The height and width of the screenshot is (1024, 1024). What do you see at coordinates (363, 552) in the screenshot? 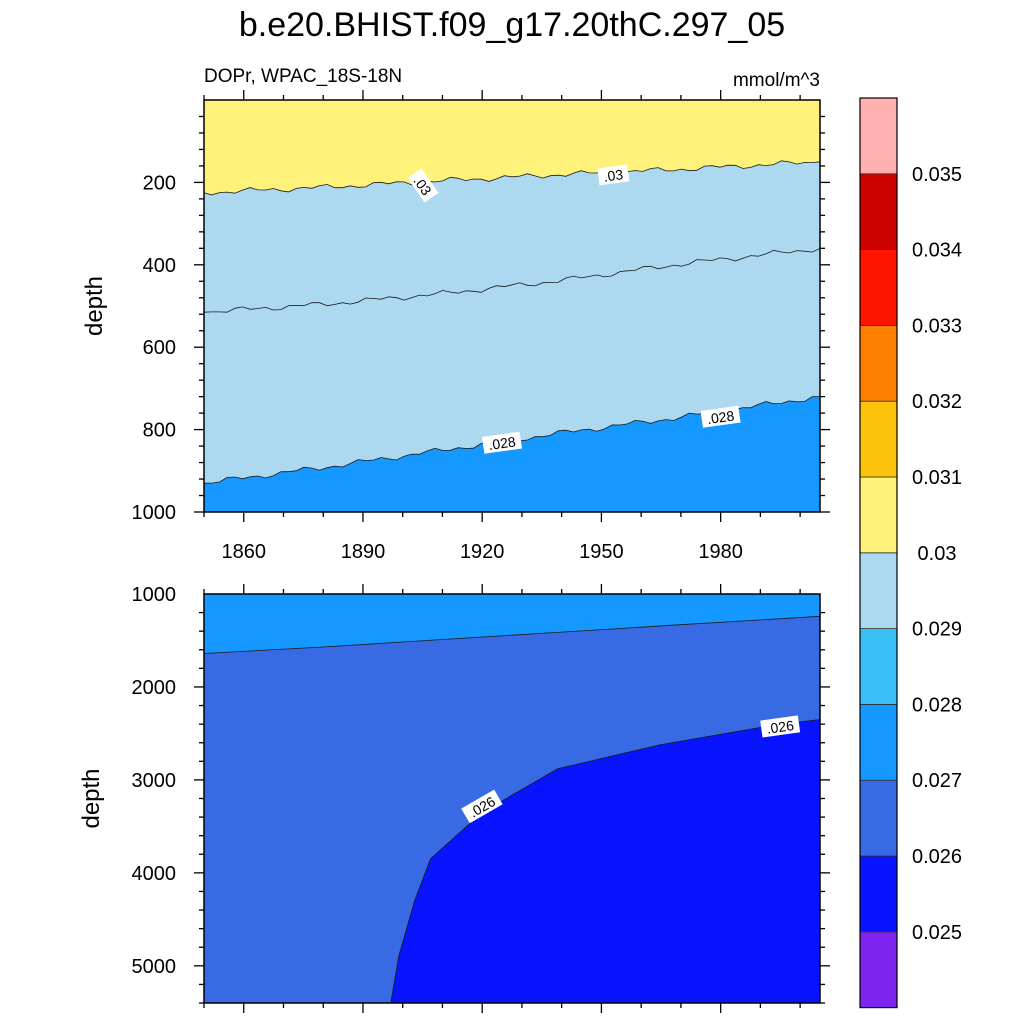
I see `x-tick-label: 1890` at bounding box center [363, 552].